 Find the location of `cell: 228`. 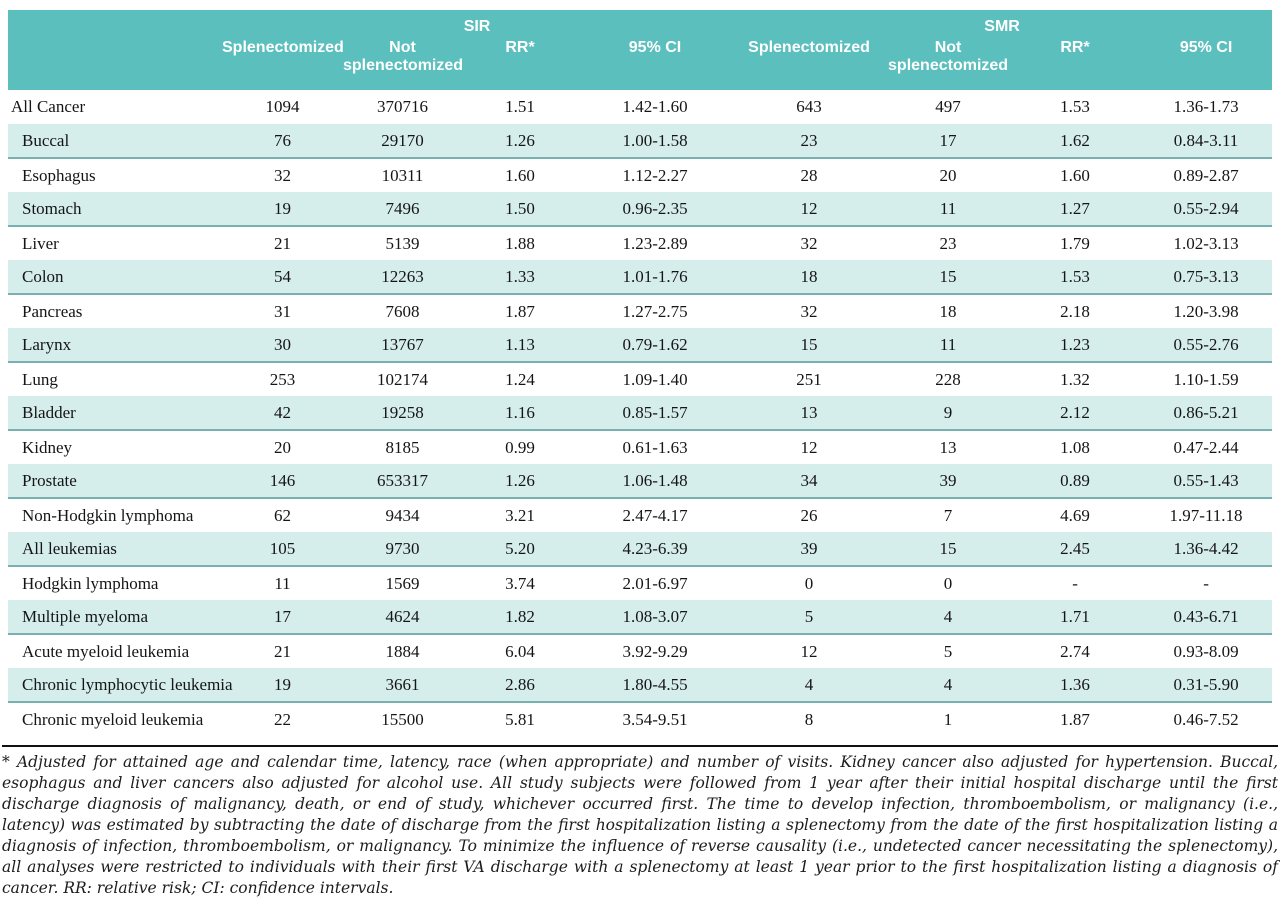

cell: 228 is located at coordinates (948, 379).